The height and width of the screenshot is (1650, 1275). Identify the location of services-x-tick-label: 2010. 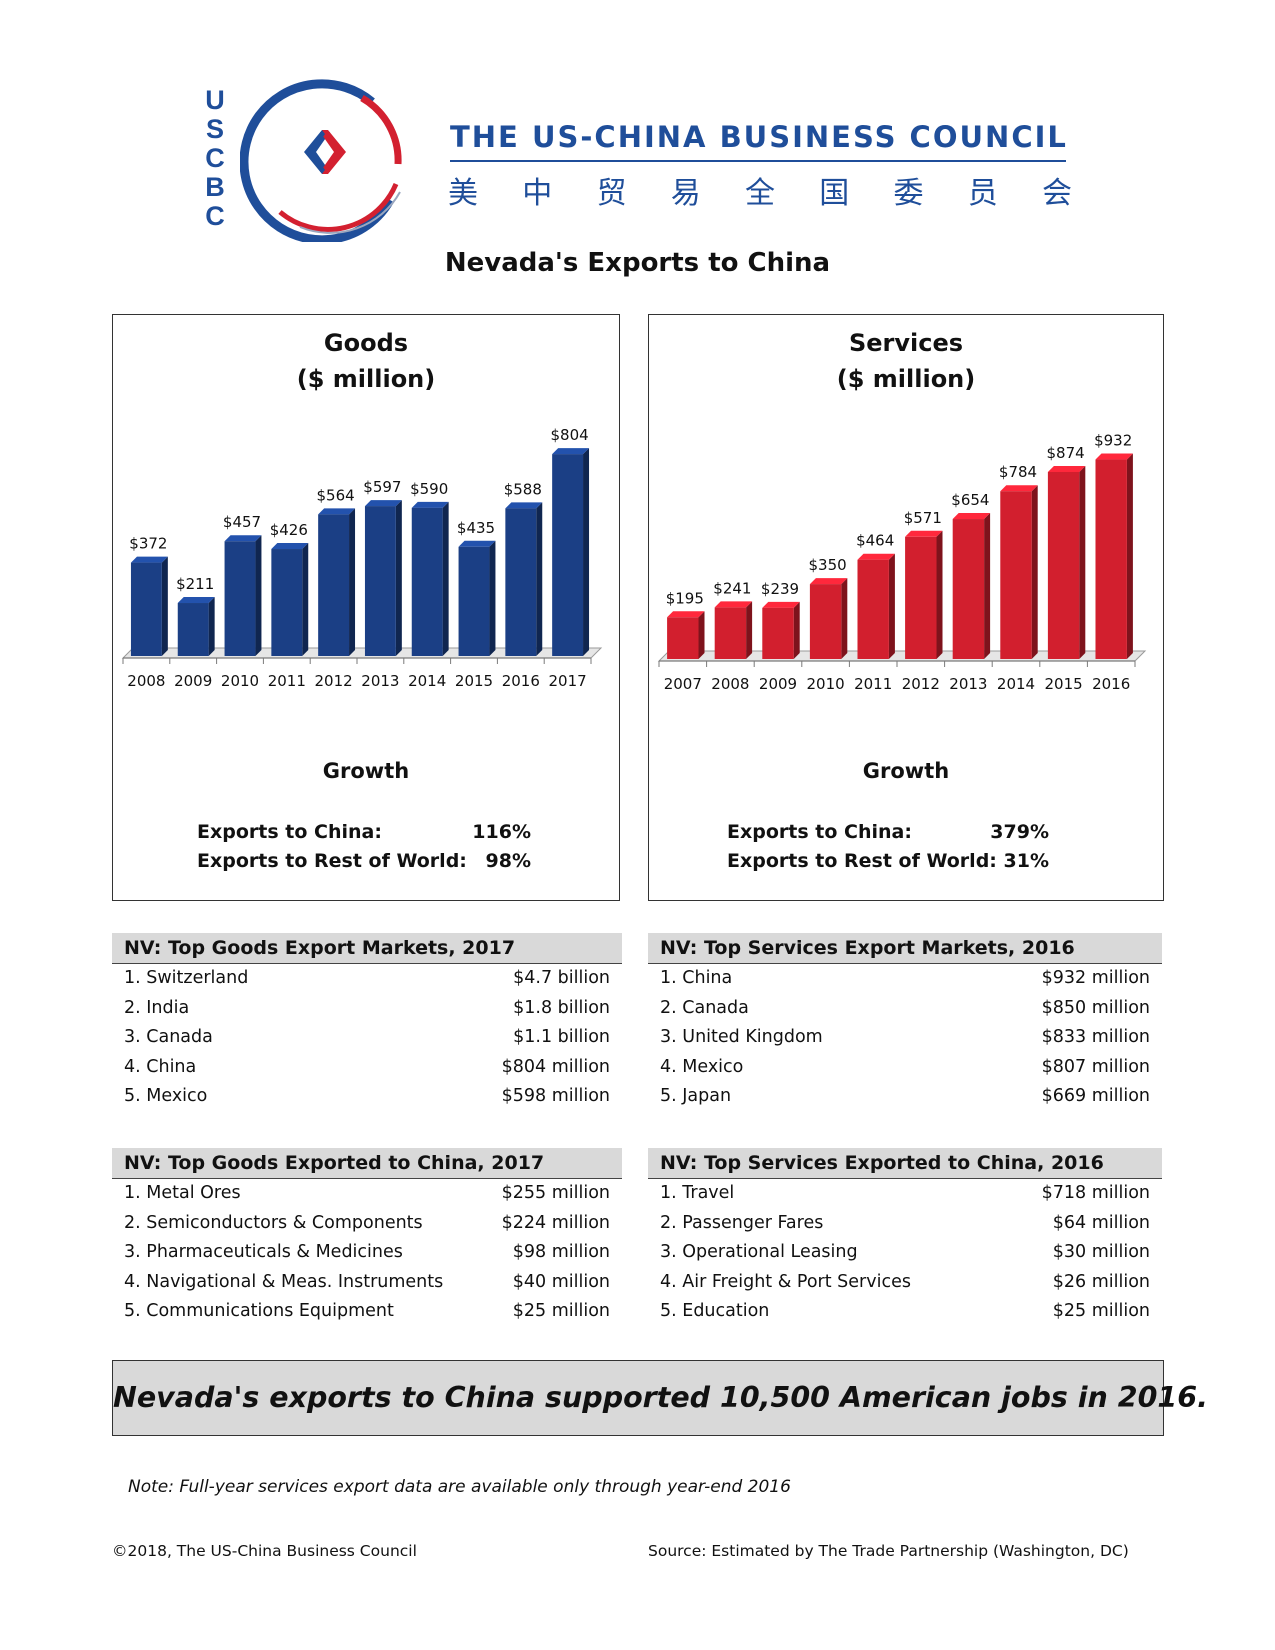
(826, 684).